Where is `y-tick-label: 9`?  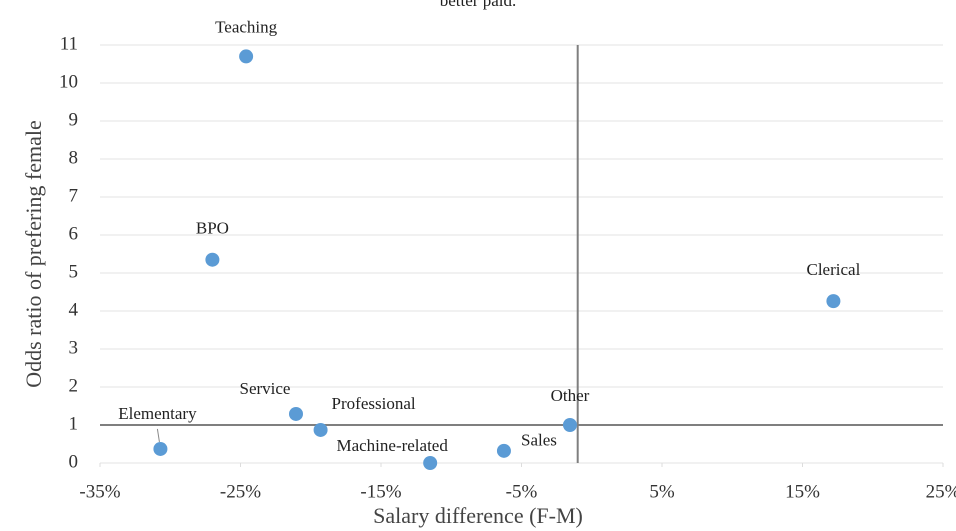 y-tick-label: 9 is located at coordinates (74, 119).